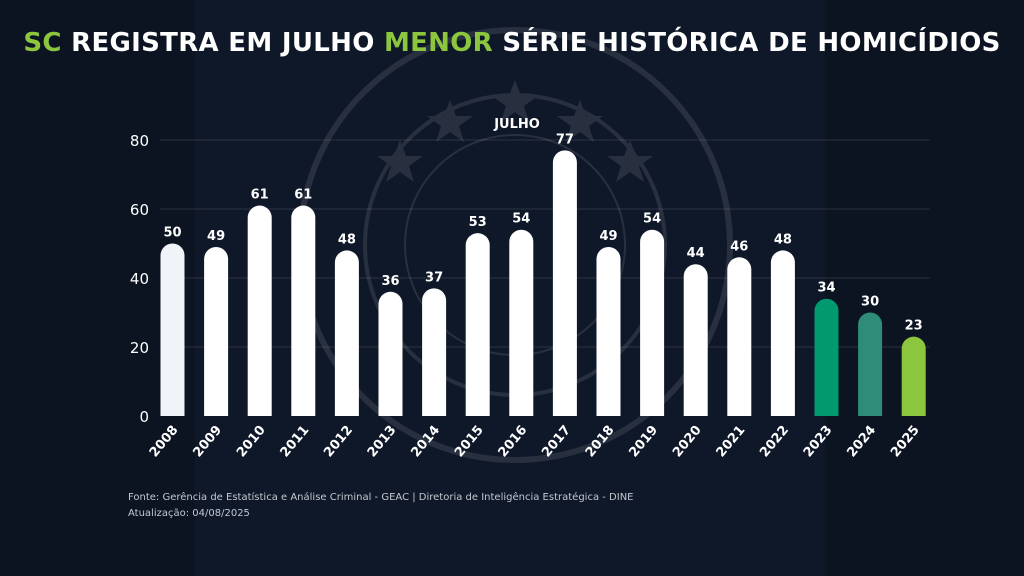 The width and height of the screenshot is (1024, 576). I want to click on data-label-2013: 36, so click(390, 281).